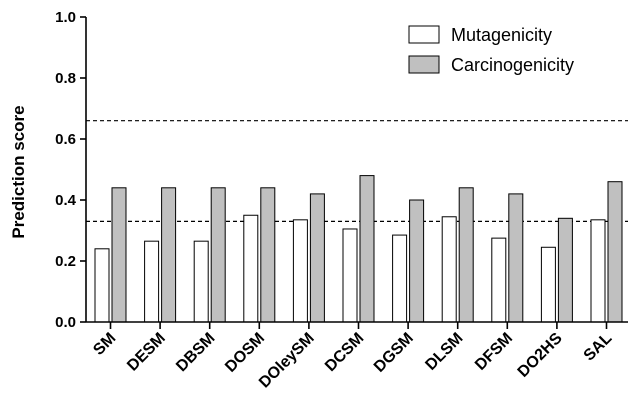  Describe the element at coordinates (146, 352) in the screenshot. I see `x-category-label: DESM` at that location.